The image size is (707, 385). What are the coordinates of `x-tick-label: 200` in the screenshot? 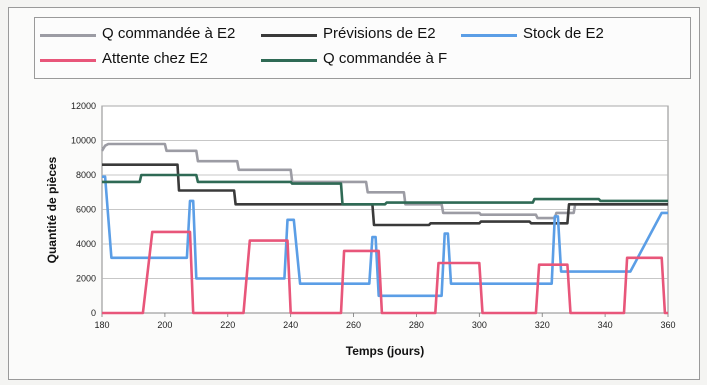 It's located at (164, 325).